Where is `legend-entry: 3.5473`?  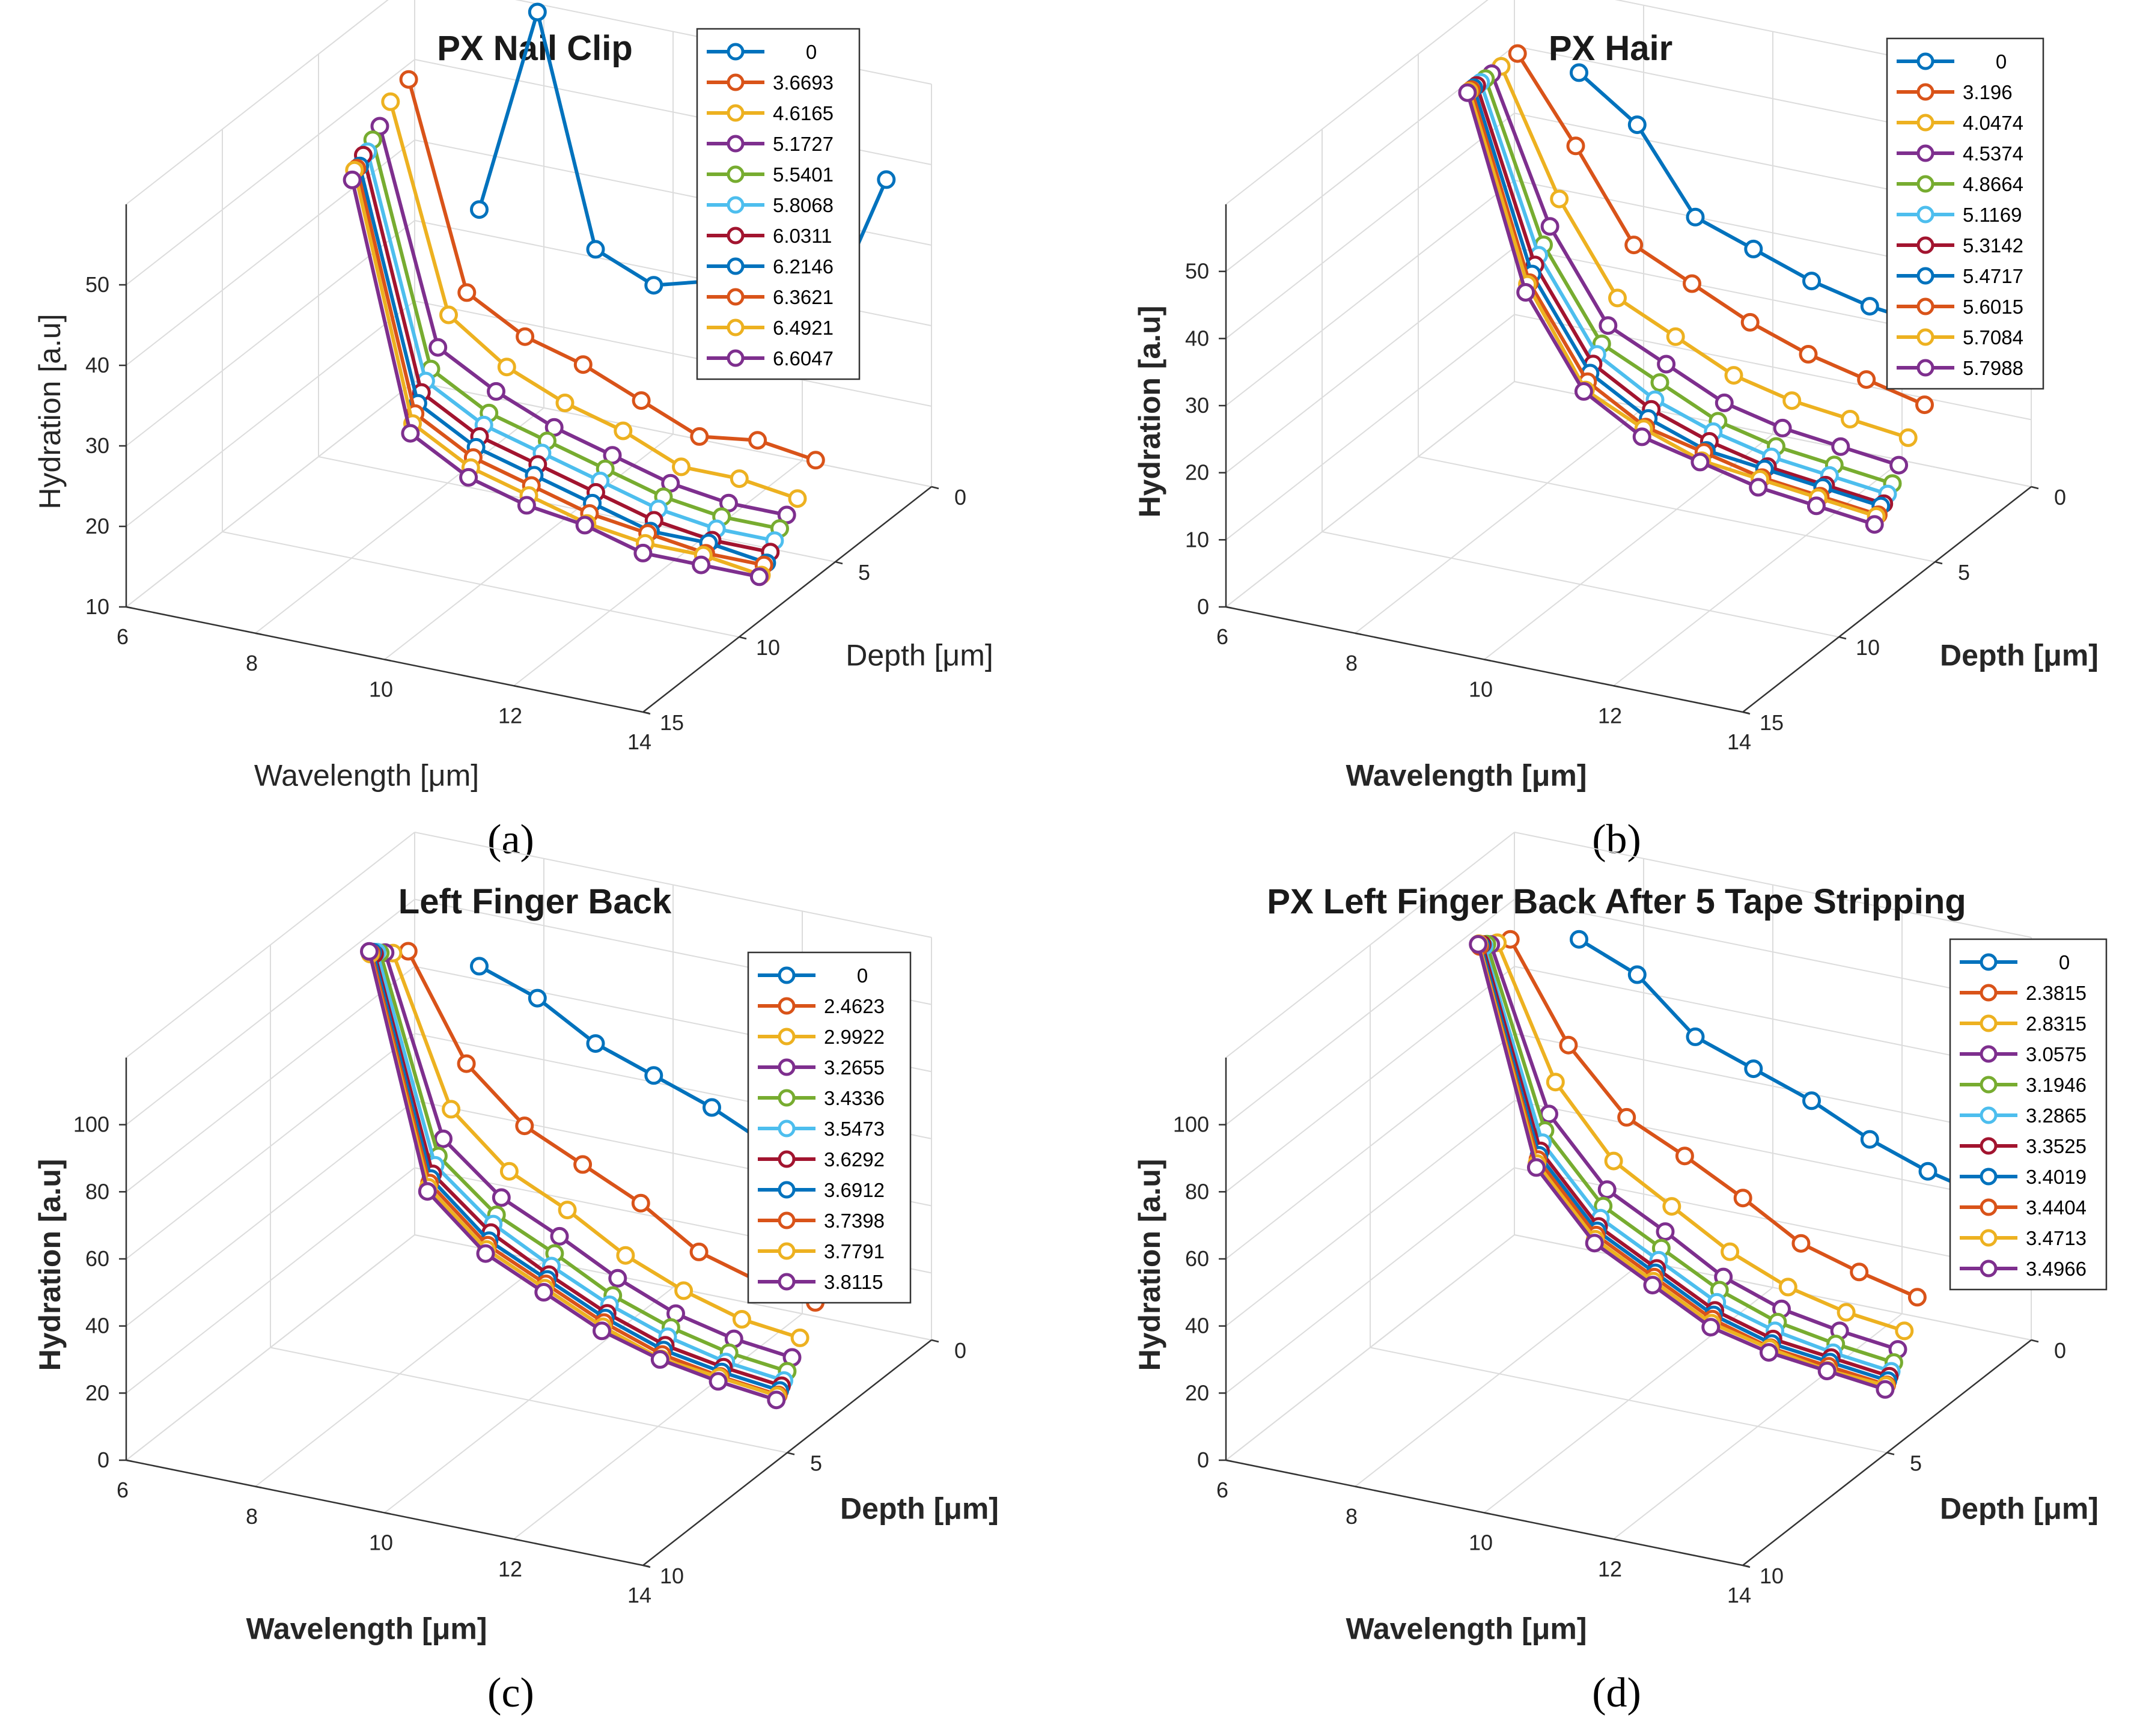
legend-entry: 3.5473 is located at coordinates (854, 1129).